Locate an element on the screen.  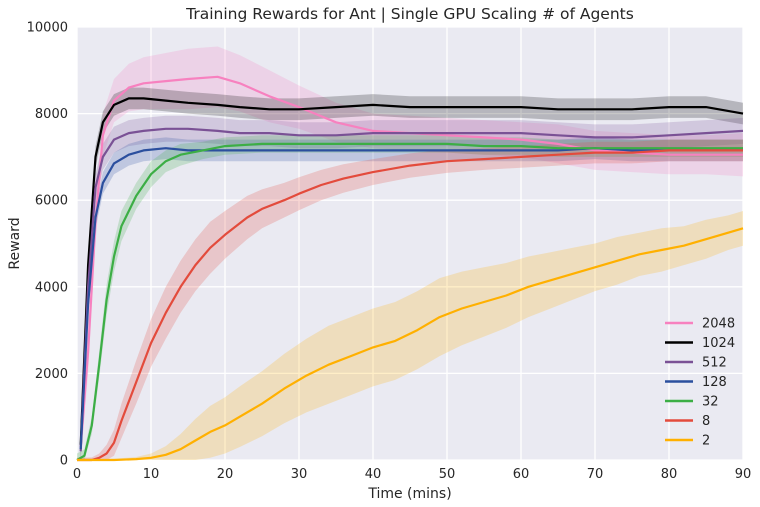
y-tick-label: 6000 is located at coordinates (51, 201).